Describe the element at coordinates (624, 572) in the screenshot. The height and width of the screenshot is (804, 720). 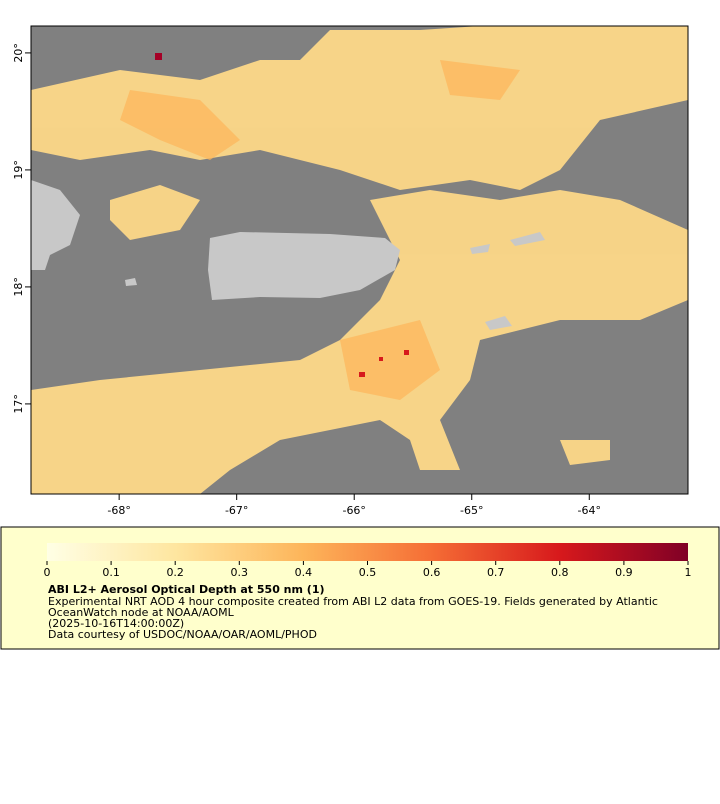
I see `colorbar-tick-label: 0.9` at that location.